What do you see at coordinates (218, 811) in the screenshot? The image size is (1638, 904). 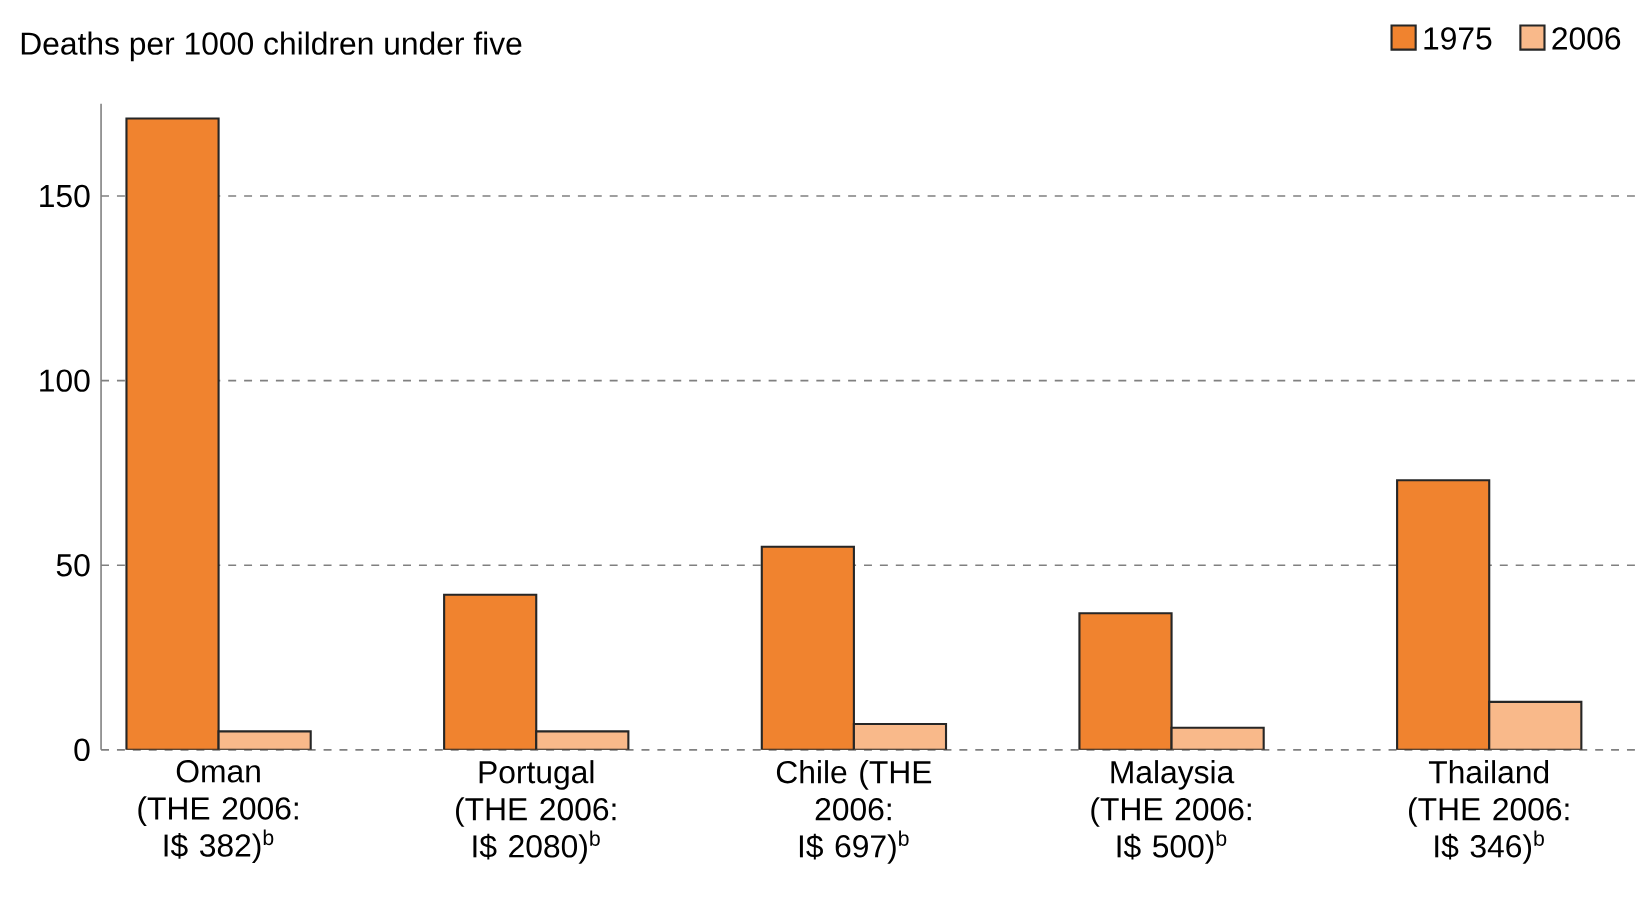 I see `x-tick-label: Oman (THE 2006: I$ 382)$^{b}$` at bounding box center [218, 811].